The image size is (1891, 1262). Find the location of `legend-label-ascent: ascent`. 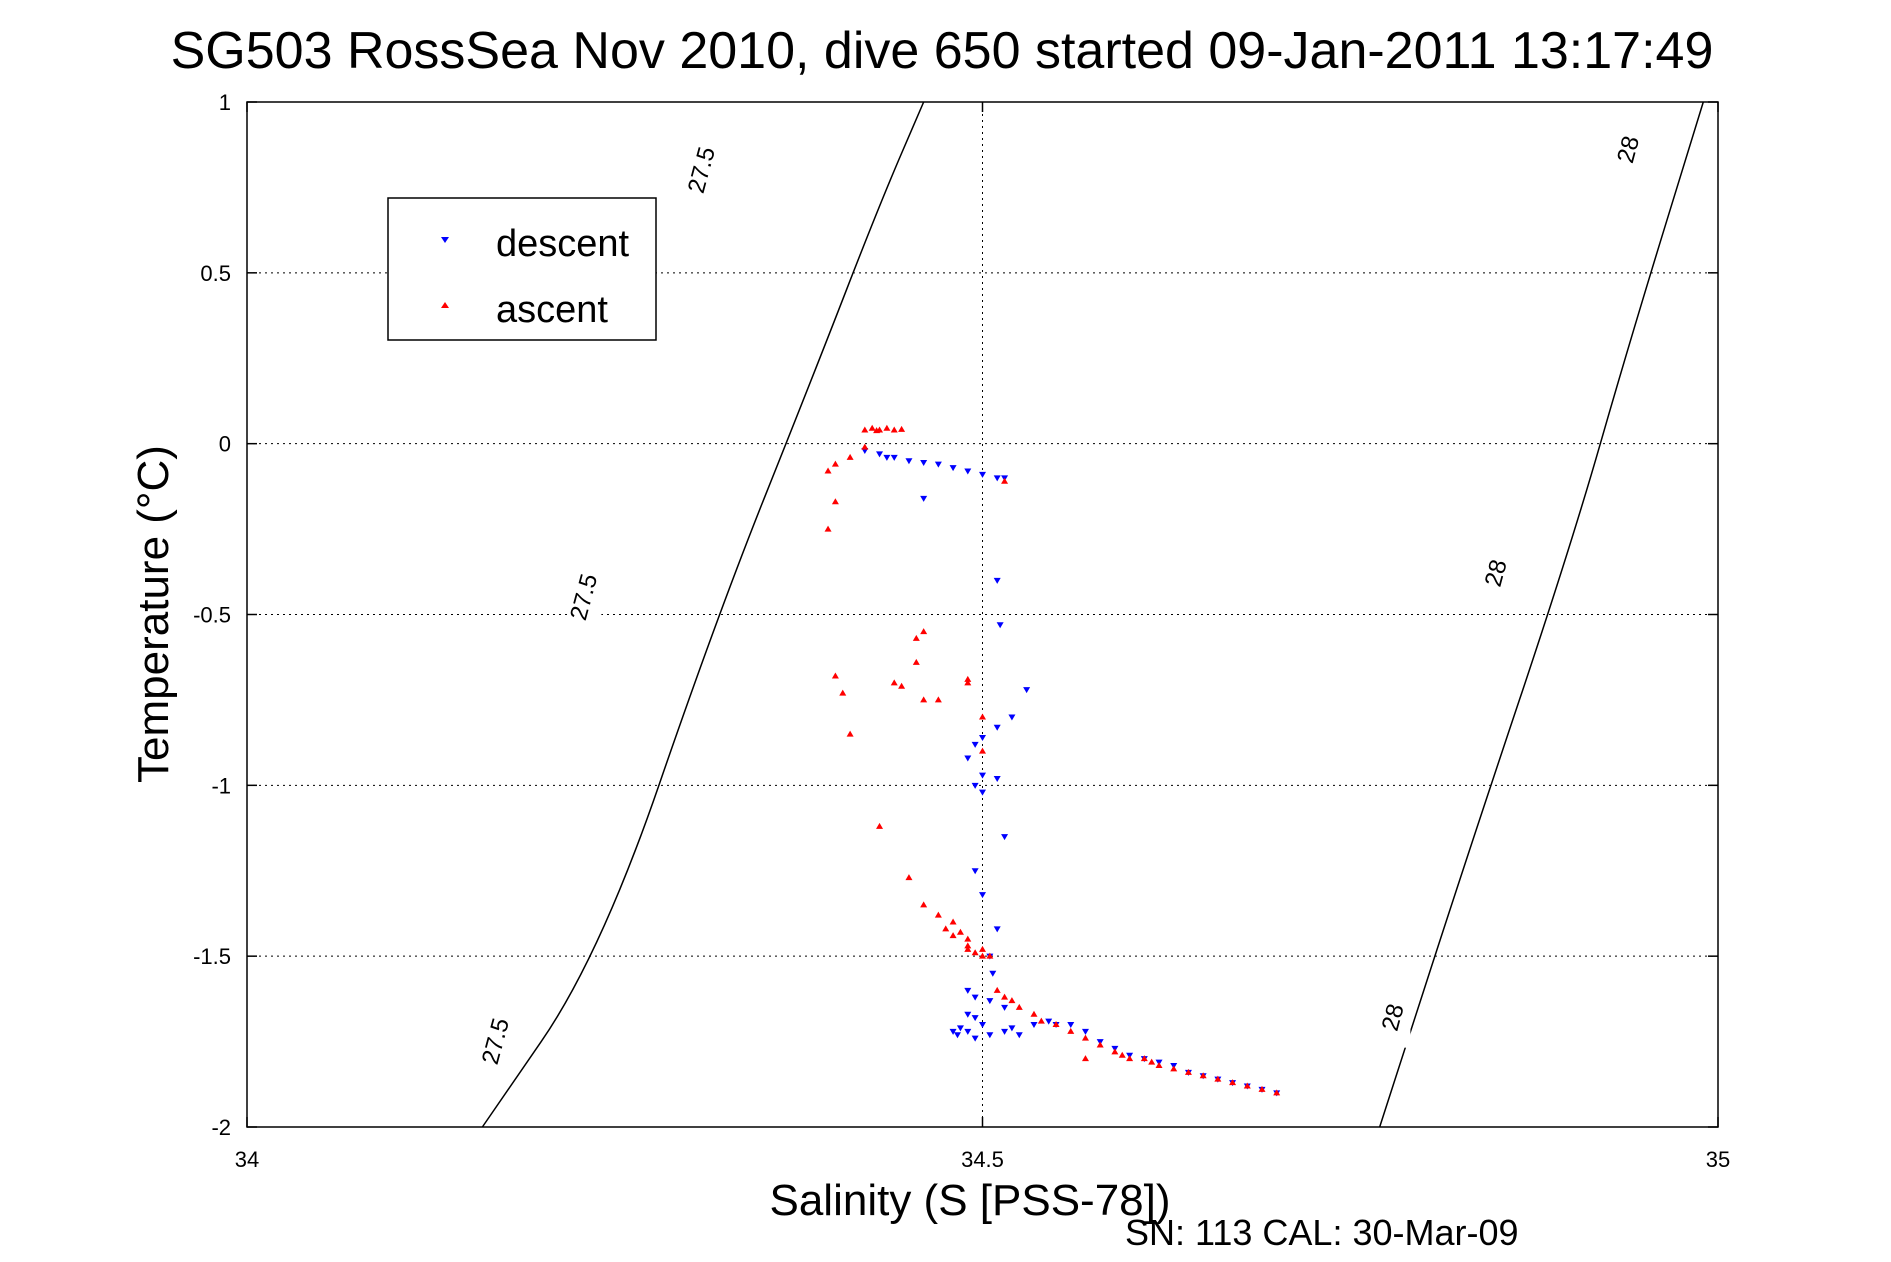

legend-label-ascent: ascent is located at coordinates (552, 310).